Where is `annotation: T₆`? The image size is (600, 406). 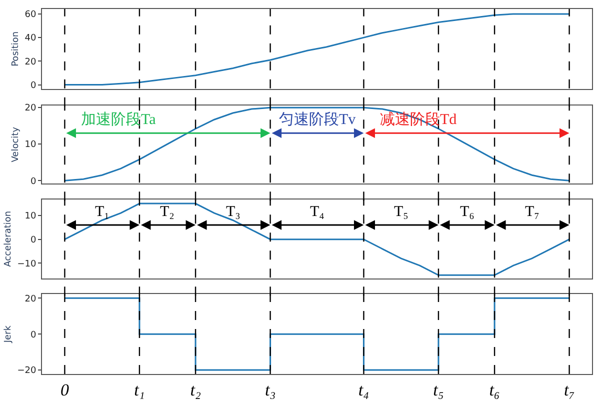 annotation: T₆ is located at coordinates (467, 212).